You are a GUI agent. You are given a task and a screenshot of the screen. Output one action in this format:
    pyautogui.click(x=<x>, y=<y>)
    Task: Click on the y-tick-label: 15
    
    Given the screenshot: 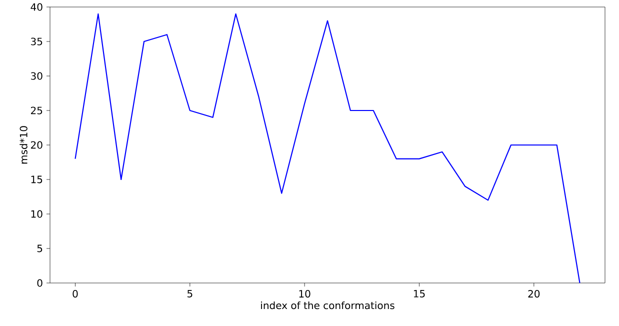 What is the action you would take?
    pyautogui.click(x=36, y=180)
    